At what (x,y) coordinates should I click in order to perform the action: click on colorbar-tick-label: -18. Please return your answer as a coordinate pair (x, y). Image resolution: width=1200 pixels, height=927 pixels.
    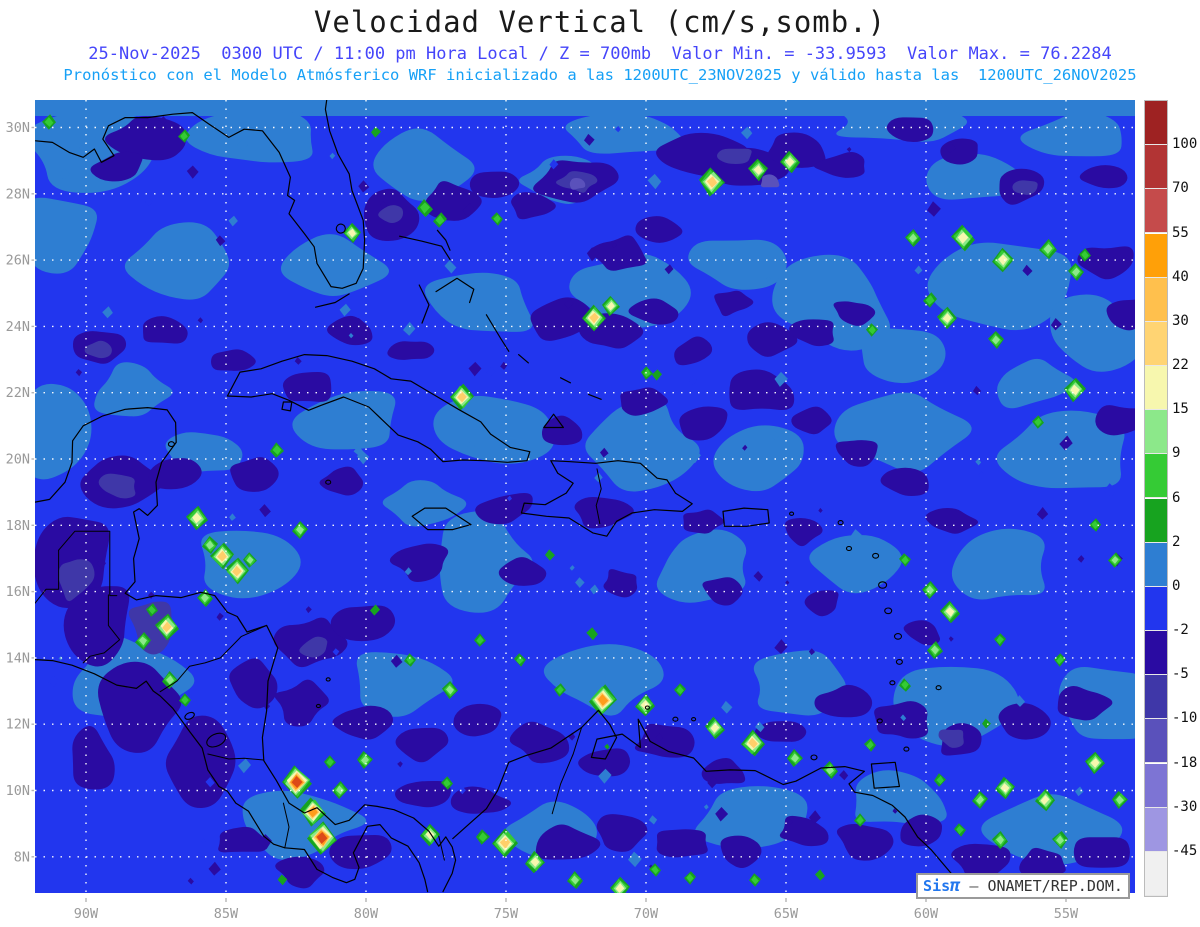
    Looking at the image, I should click on (1185, 762).